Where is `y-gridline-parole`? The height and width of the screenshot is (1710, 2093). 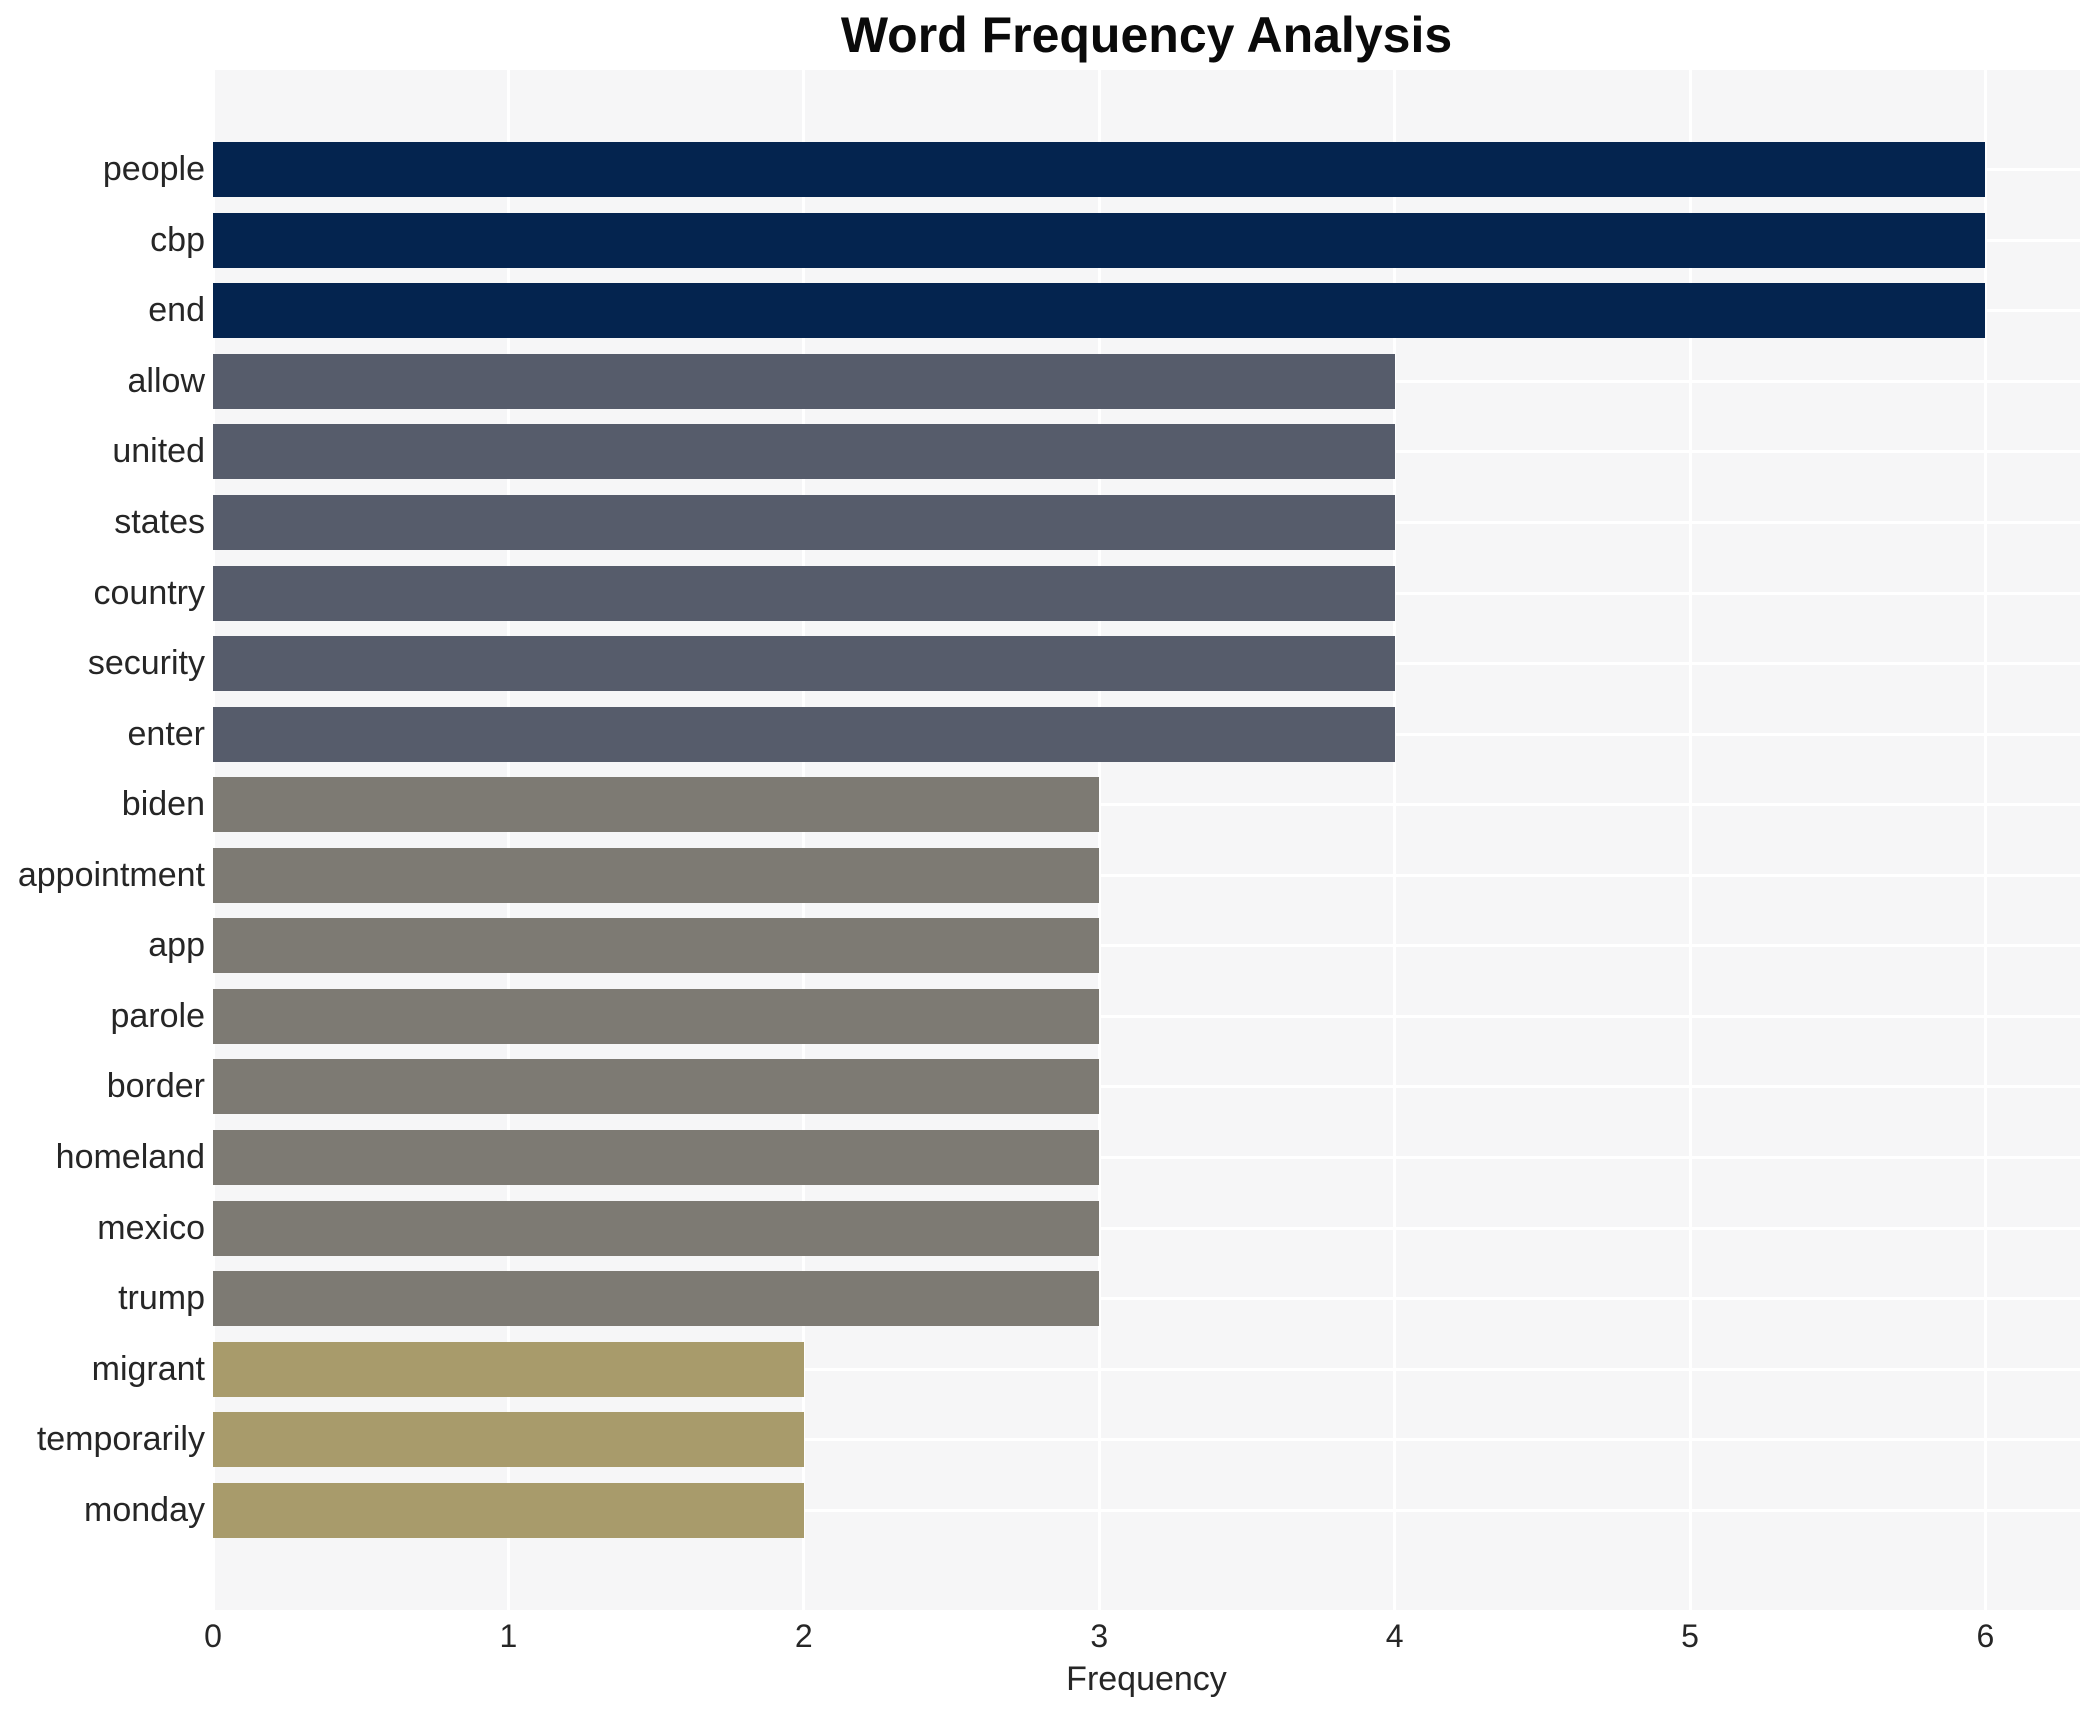
y-gridline-parole is located at coordinates (1146, 1016).